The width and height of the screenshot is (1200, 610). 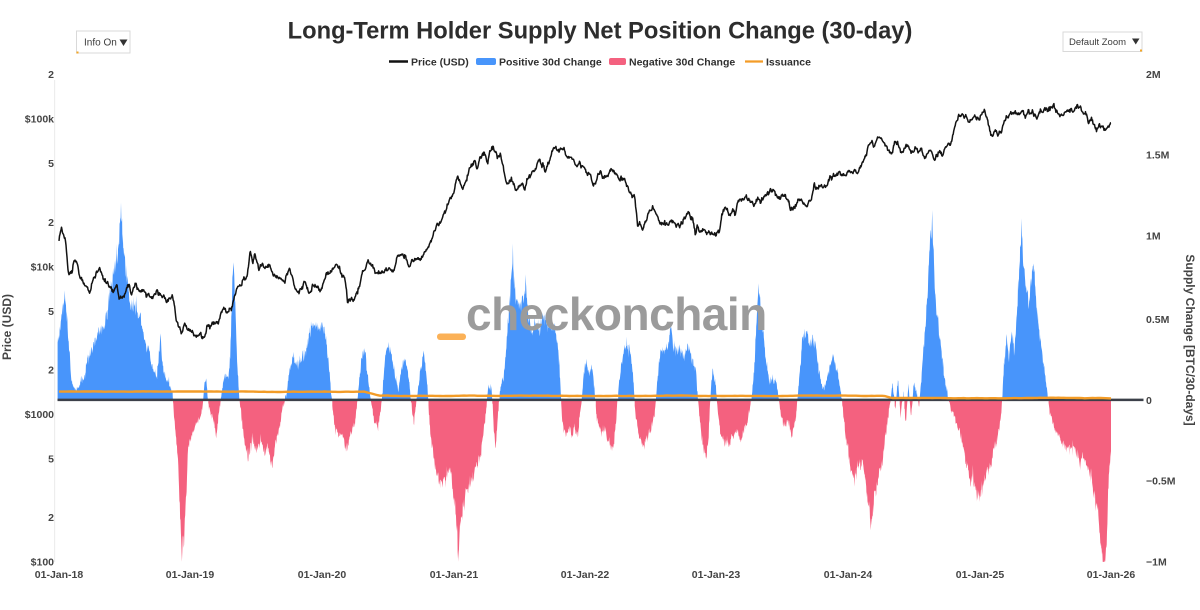 I want to click on svg-text: $100k, so click(x=39, y=120).